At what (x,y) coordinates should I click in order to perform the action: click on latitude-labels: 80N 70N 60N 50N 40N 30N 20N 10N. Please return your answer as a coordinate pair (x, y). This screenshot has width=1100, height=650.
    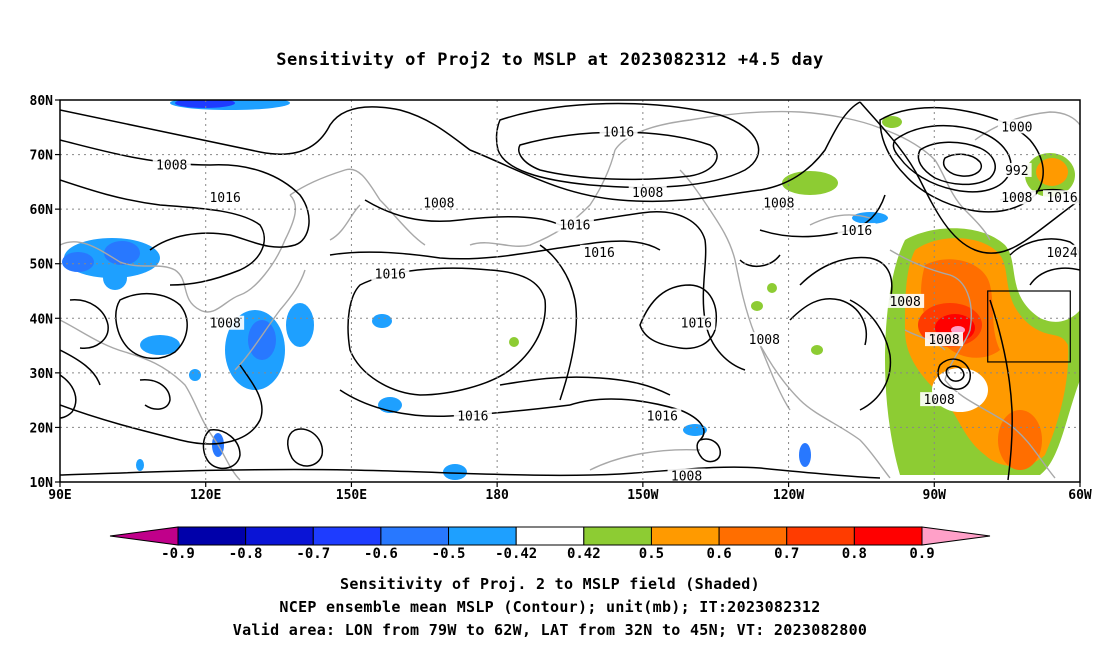
    Looking at the image, I should click on (45, 292).